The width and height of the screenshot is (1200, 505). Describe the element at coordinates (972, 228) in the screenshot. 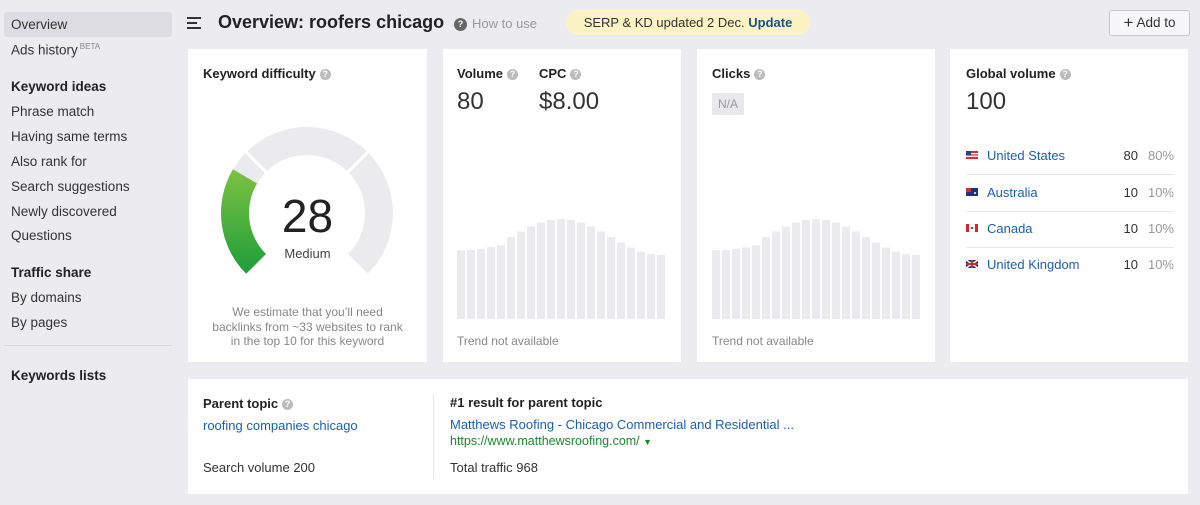

I see `flag-ca` at that location.